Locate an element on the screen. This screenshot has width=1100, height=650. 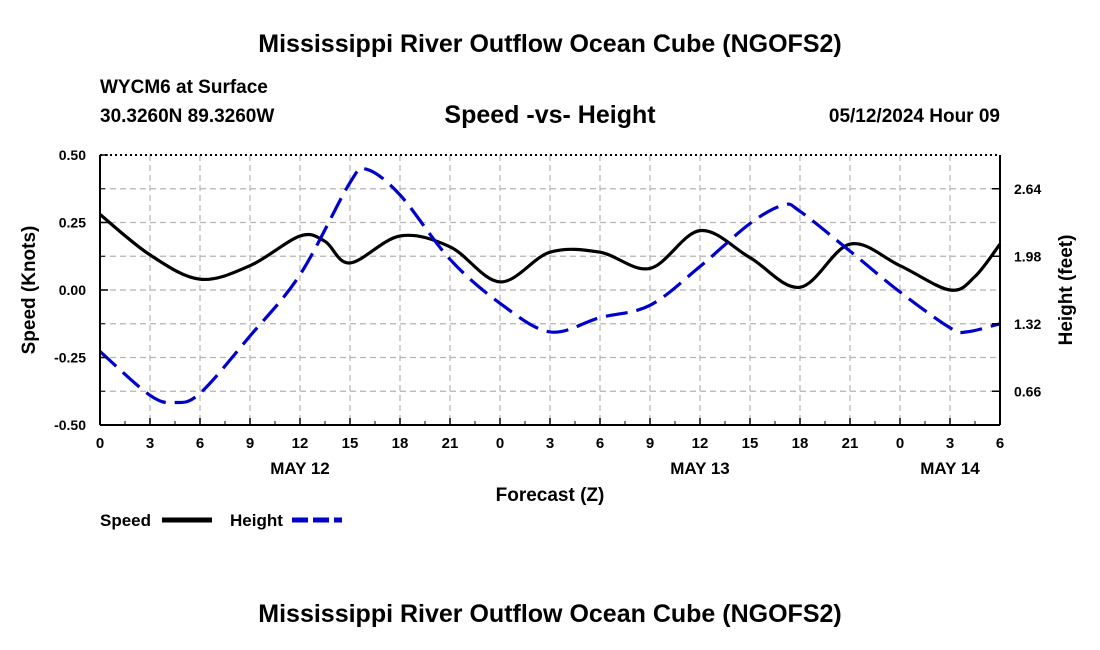
y-left-axis-title: Speed (Knots) is located at coordinates (29, 290).